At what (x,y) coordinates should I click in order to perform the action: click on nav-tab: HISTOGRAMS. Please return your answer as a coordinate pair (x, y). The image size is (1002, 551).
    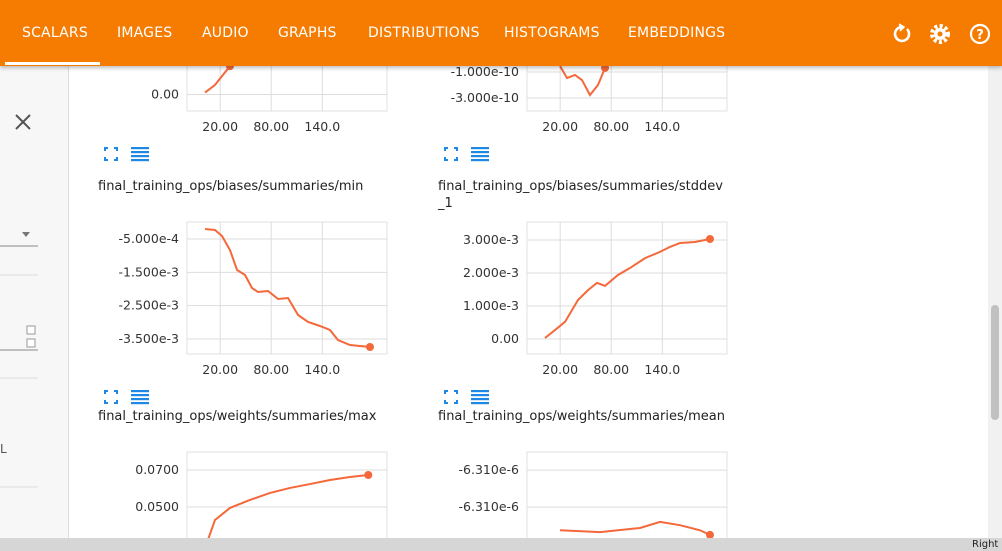
    Looking at the image, I should click on (552, 33).